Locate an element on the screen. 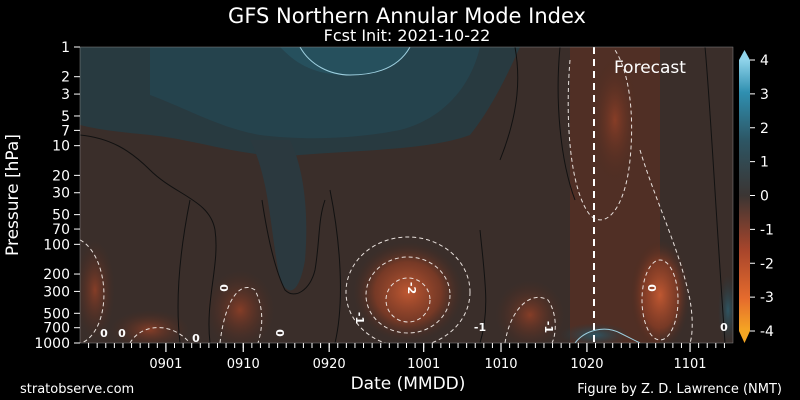 This screenshot has width=800, height=400. y-tick-label: 70 is located at coordinates (61, 230).